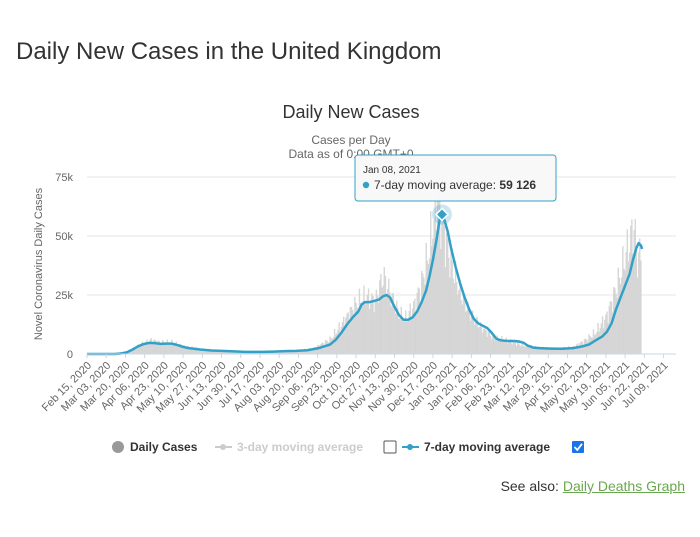 The height and width of the screenshot is (537, 700). I want to click on legend-label-3-day-ma: 3-day moving average, so click(300, 447).